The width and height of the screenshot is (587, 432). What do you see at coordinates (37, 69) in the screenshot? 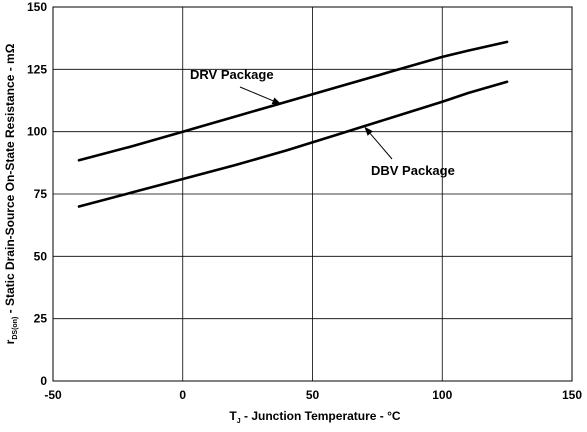
I see `y-tick-label: 125` at bounding box center [37, 69].